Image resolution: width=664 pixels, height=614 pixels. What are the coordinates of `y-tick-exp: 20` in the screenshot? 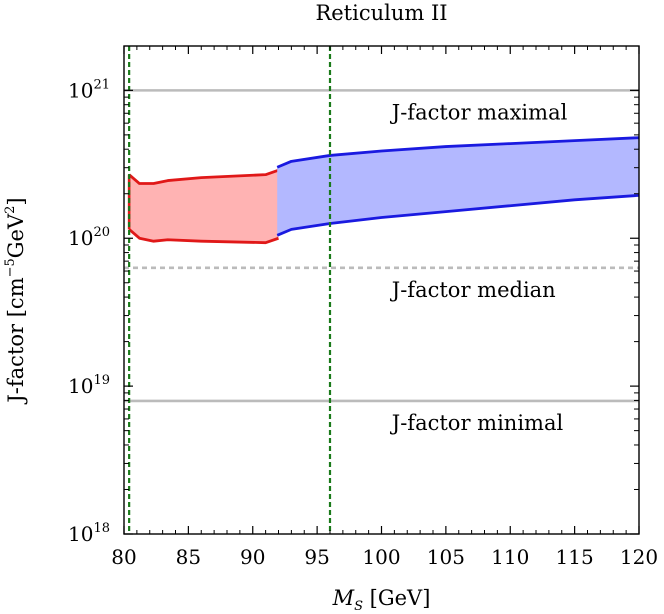 It's located at (101, 232).